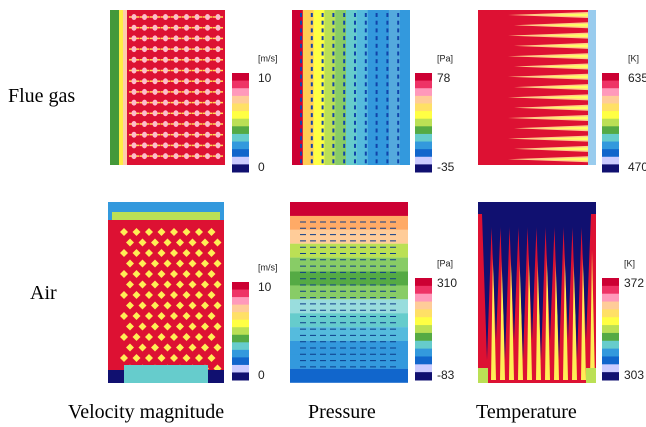 This screenshot has height=427, width=646. I want to click on colorbar-max: 78, so click(444, 78).